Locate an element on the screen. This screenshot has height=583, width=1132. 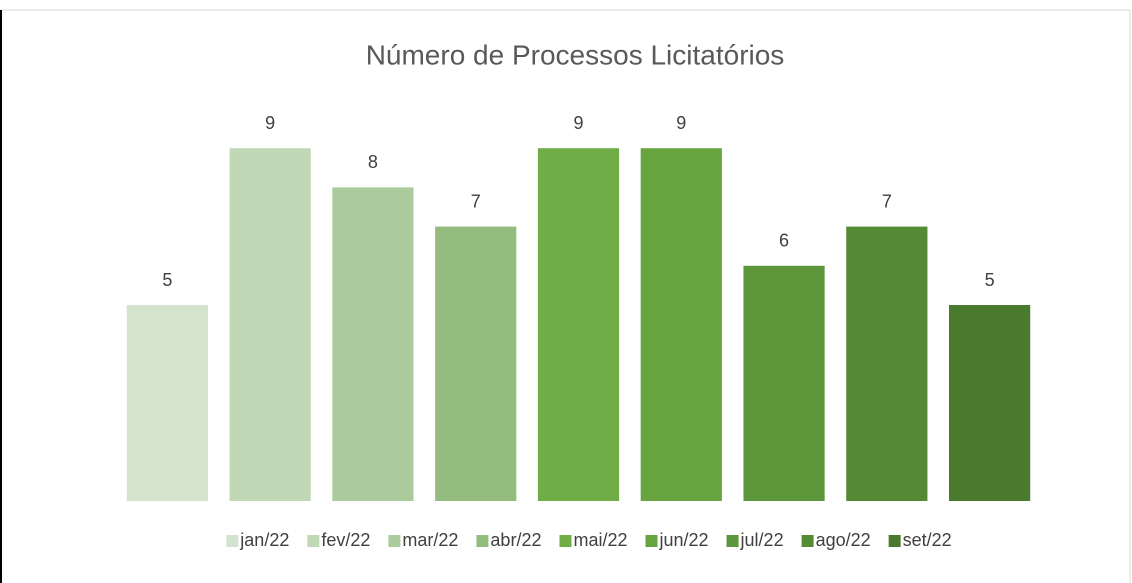
data-label: 8 is located at coordinates (373, 162).